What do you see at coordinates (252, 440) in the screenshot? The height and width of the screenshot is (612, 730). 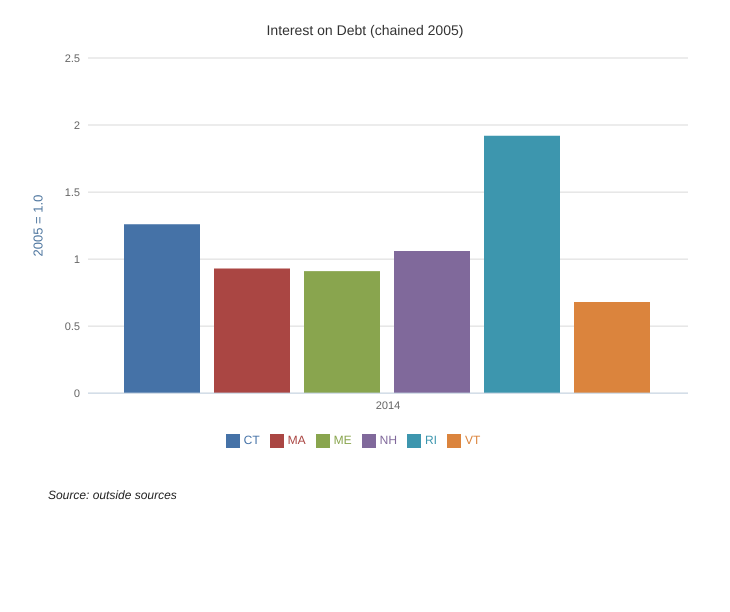 I see `legend-label: CT` at bounding box center [252, 440].